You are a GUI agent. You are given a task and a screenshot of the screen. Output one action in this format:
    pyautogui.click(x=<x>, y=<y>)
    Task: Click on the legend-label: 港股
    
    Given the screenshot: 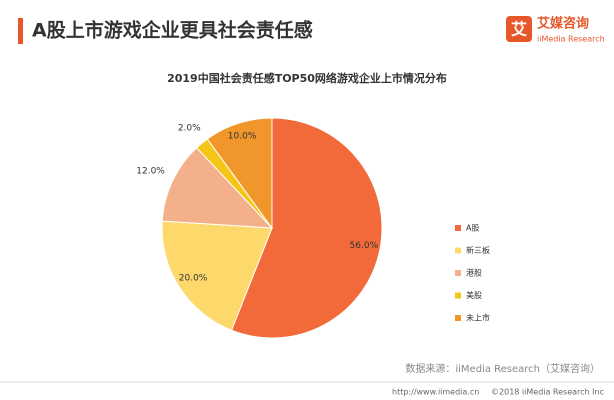 What is the action you would take?
    pyautogui.click(x=474, y=273)
    